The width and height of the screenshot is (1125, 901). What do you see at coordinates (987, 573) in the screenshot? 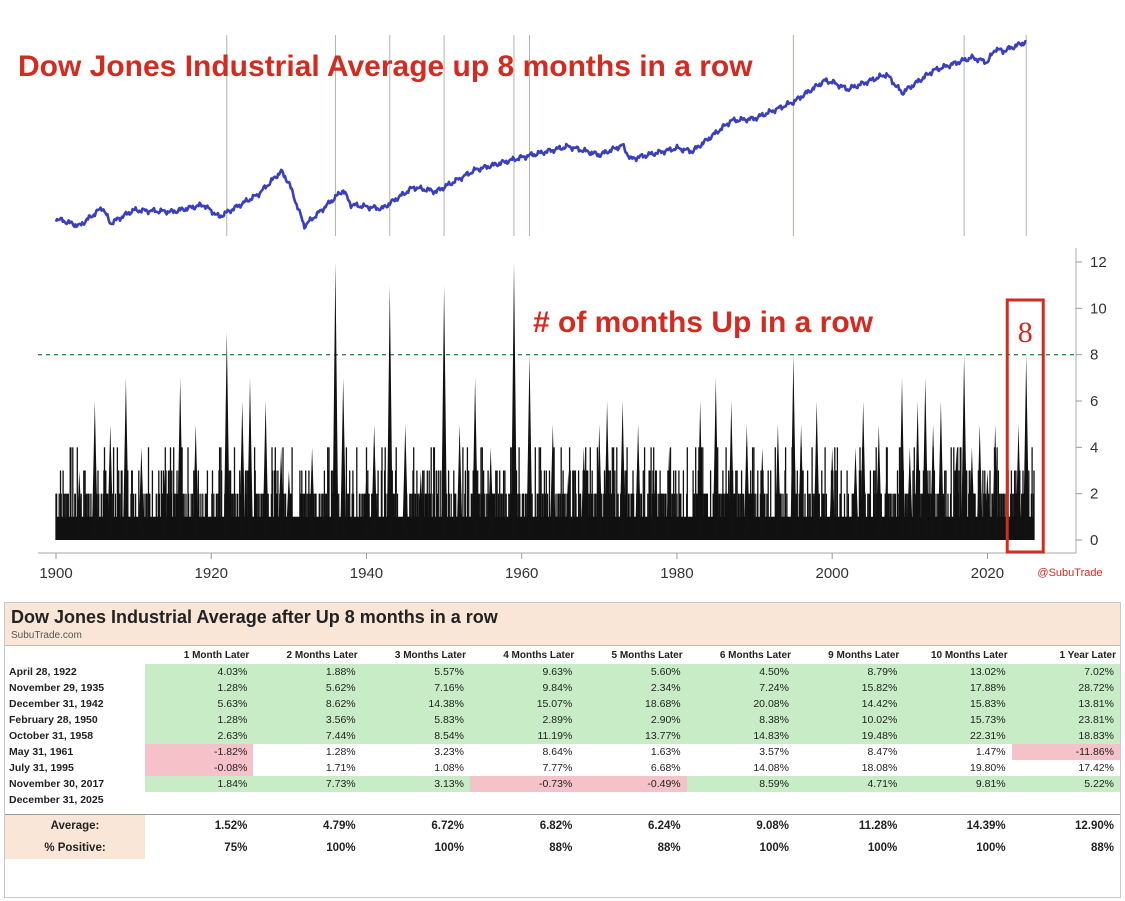
I see `x-tick-label: 2020` at bounding box center [987, 573].